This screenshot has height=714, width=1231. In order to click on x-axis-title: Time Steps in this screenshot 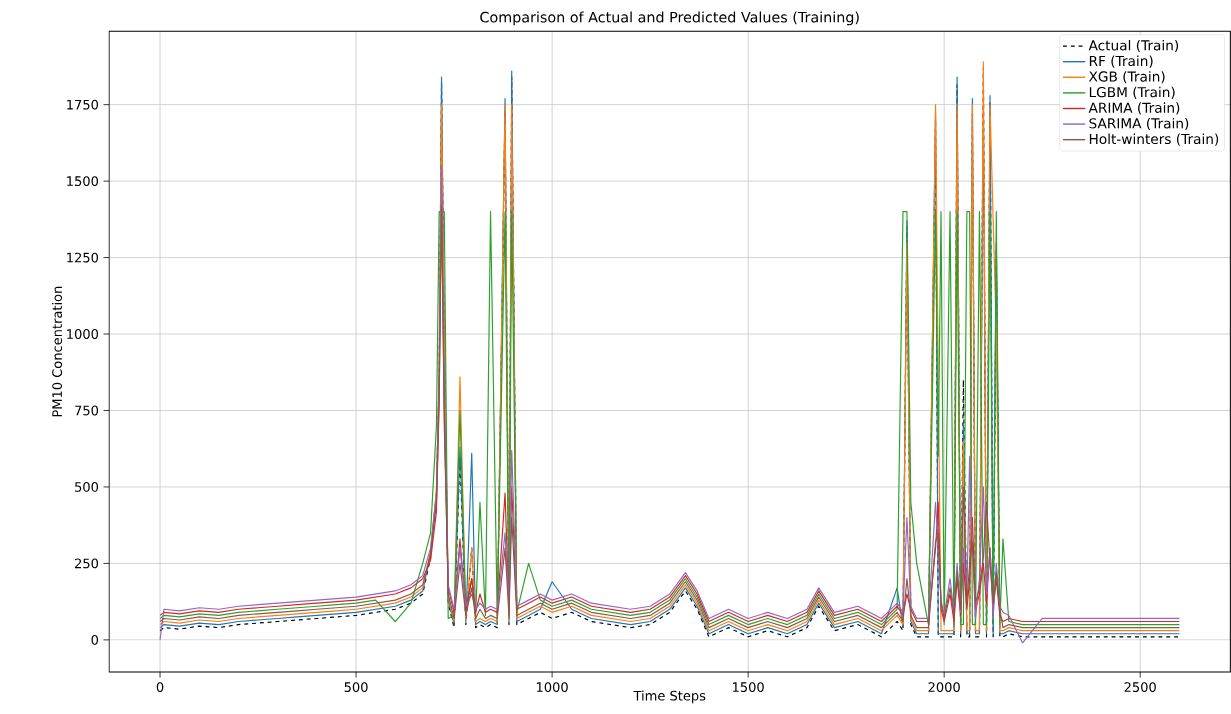, I will do `click(669, 697)`.